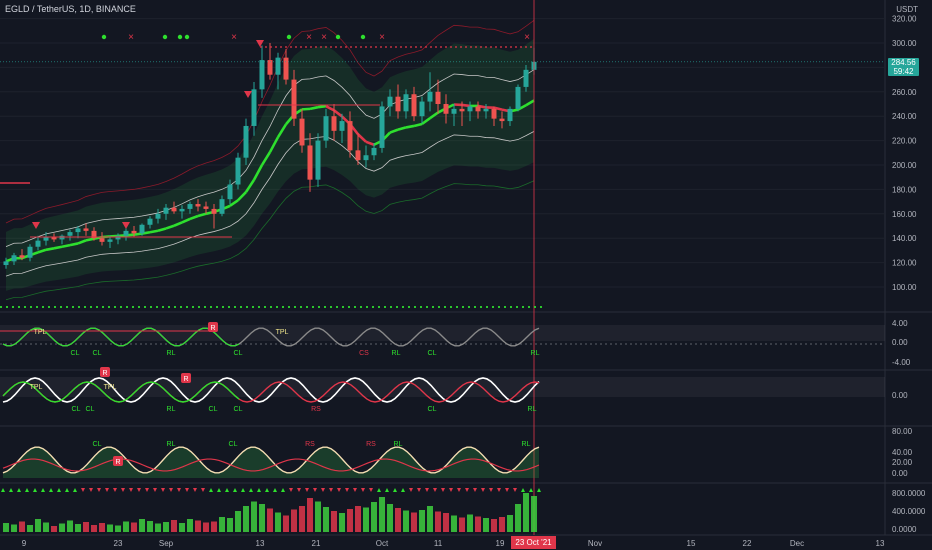  I want to click on osc1-tick: 0.00, so click(900, 342).